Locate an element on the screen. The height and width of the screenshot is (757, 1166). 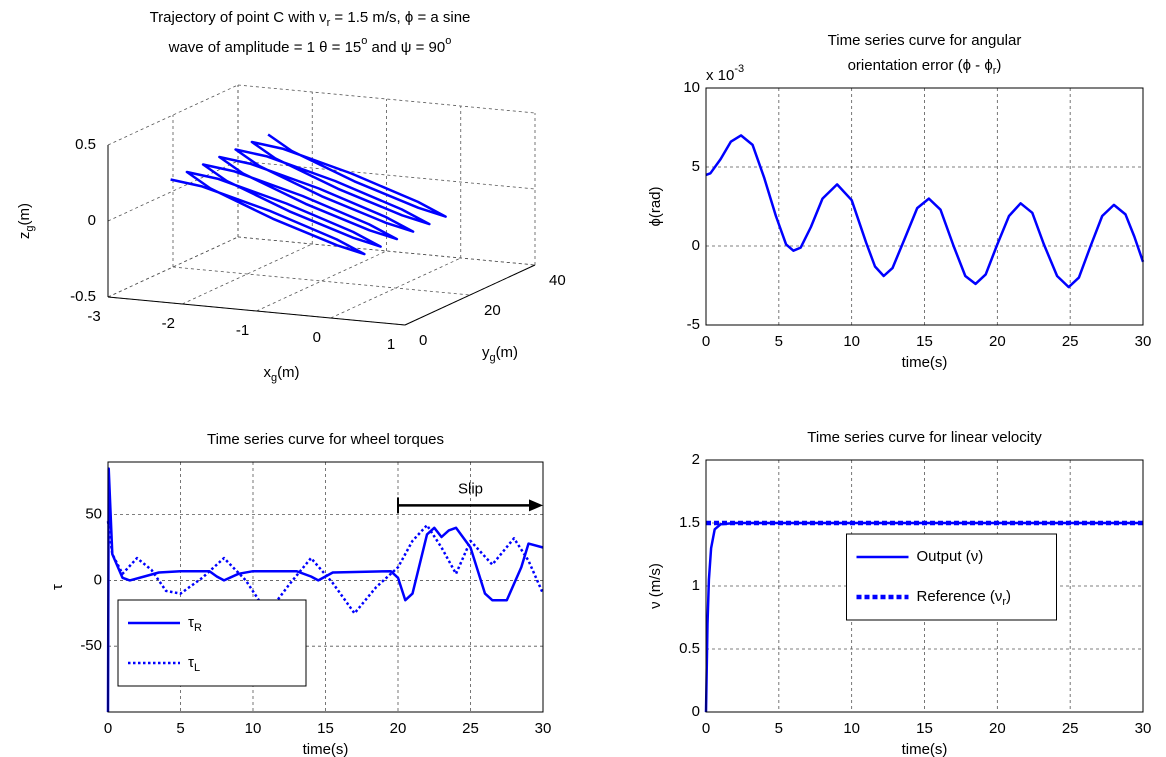
axis-exponent-part: -3 is located at coordinates (739, 69).